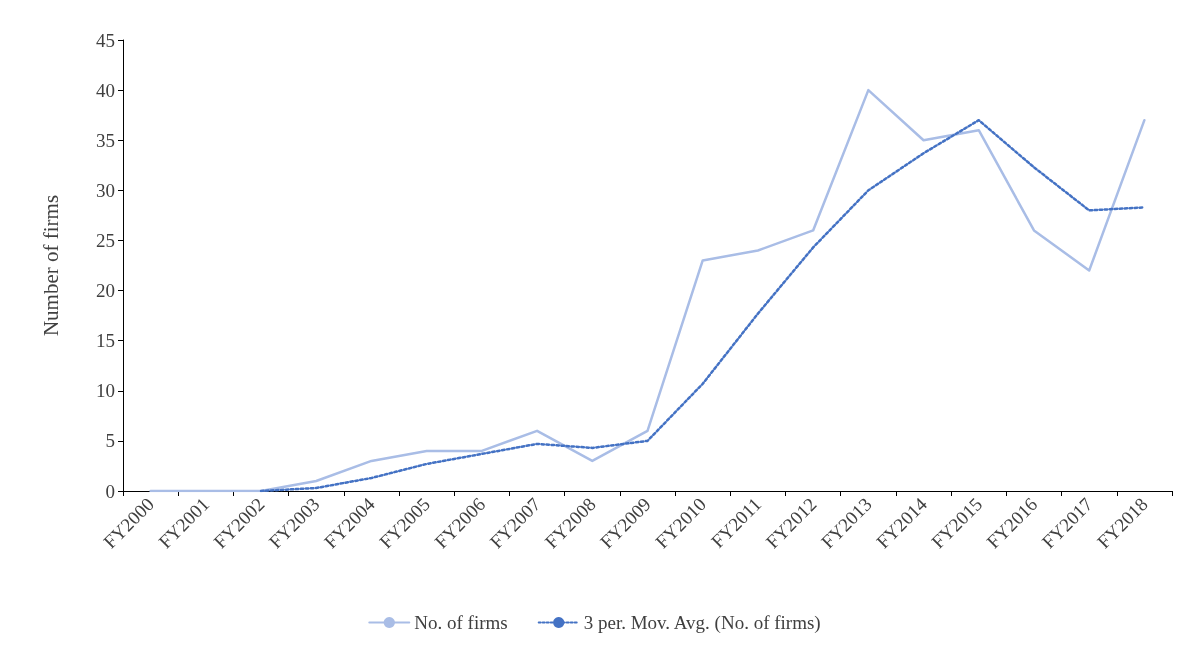 The width and height of the screenshot is (1190, 649). Describe the element at coordinates (105, 190) in the screenshot. I see `y-tick-label: 30` at that location.